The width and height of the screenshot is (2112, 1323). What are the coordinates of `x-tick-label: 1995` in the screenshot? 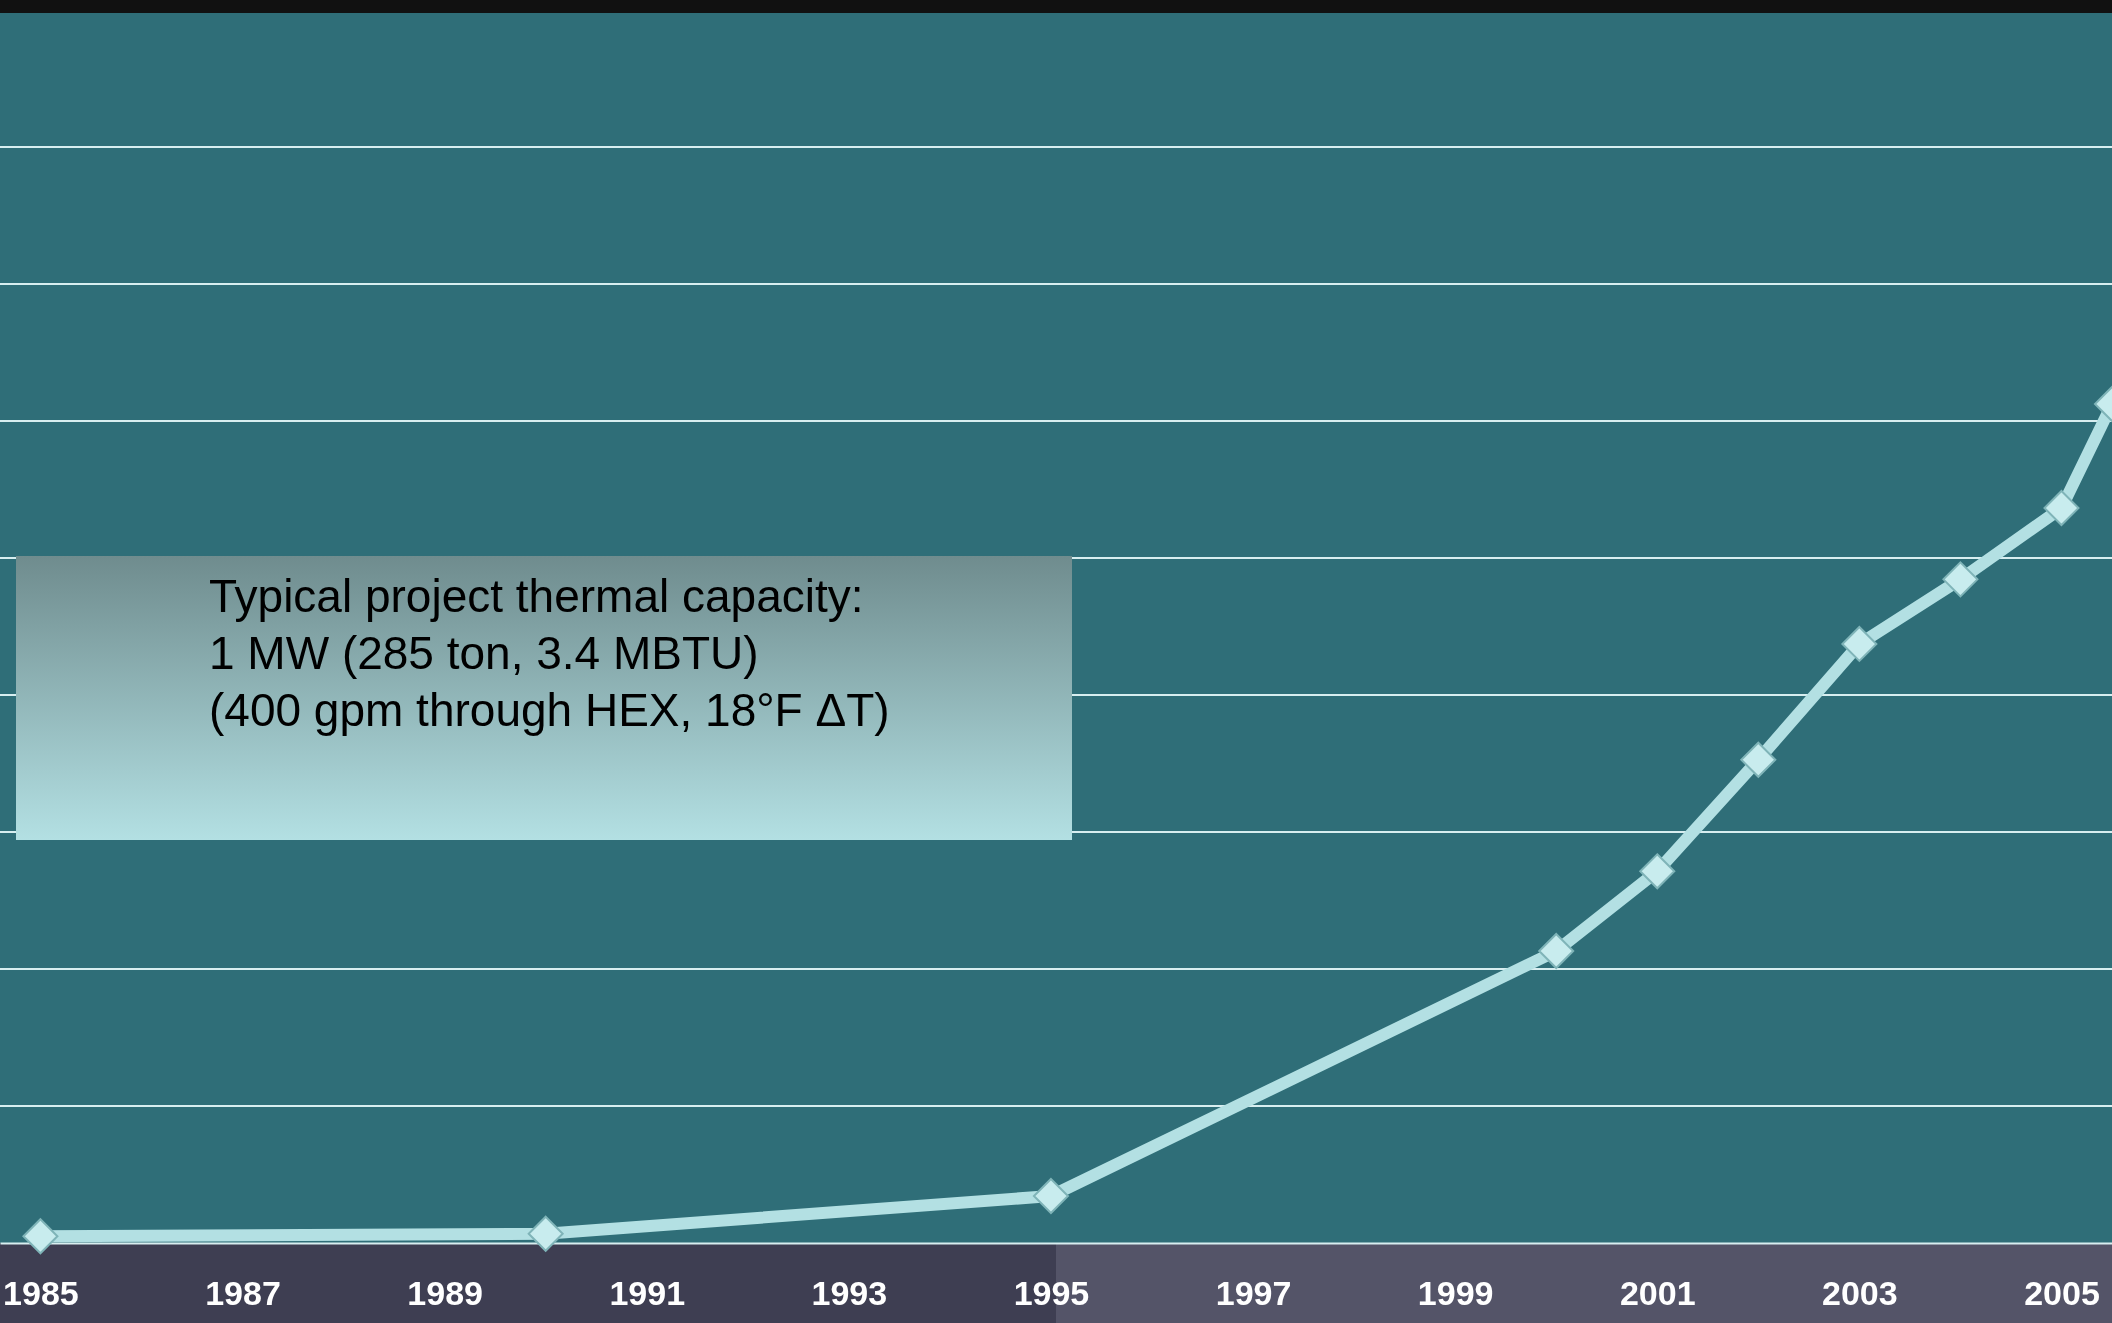 It's located at (1051, 1293).